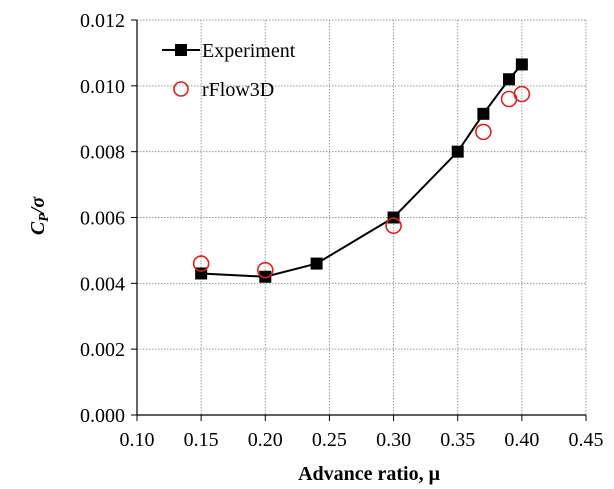 Image resolution: width=614 pixels, height=489 pixels. Describe the element at coordinates (201, 440) in the screenshot. I see `x-tick-label: 0.15` at that location.